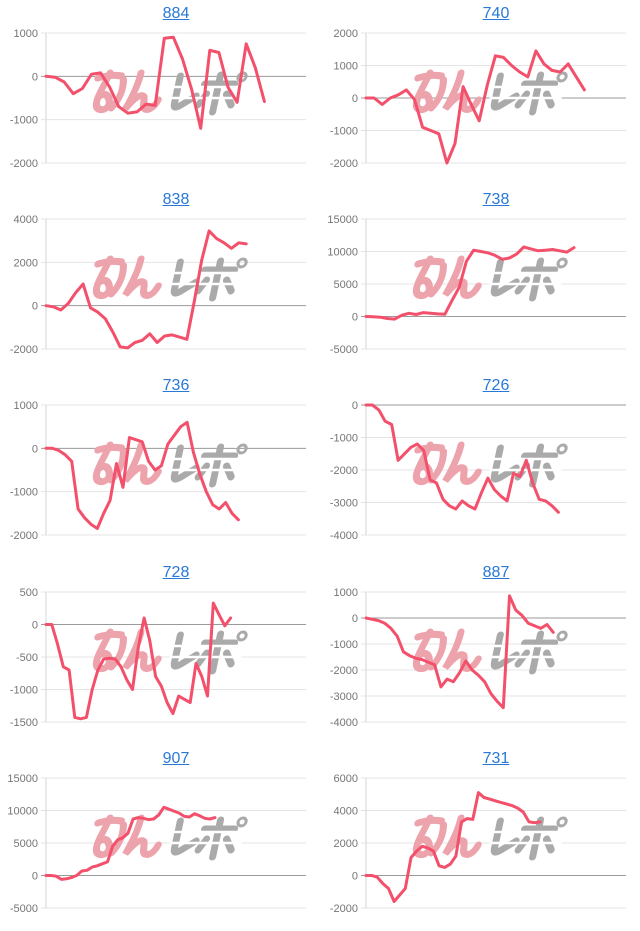 The height and width of the screenshot is (931, 640). I want to click on chart-title-link: 726, so click(496, 386).